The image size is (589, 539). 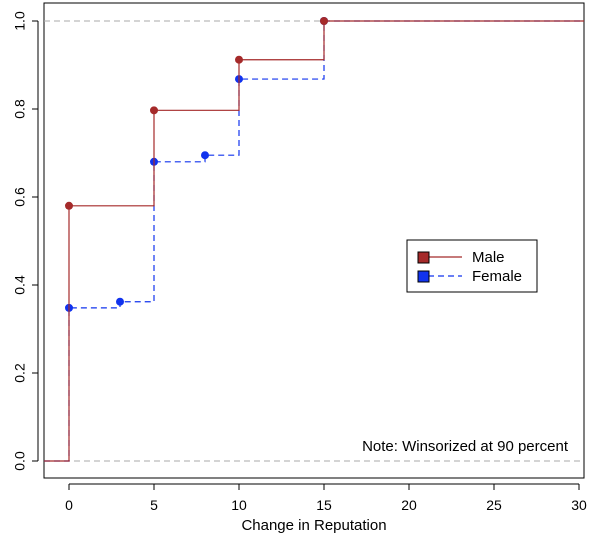 I want to click on x-tick-label: 30, so click(x=579, y=505).